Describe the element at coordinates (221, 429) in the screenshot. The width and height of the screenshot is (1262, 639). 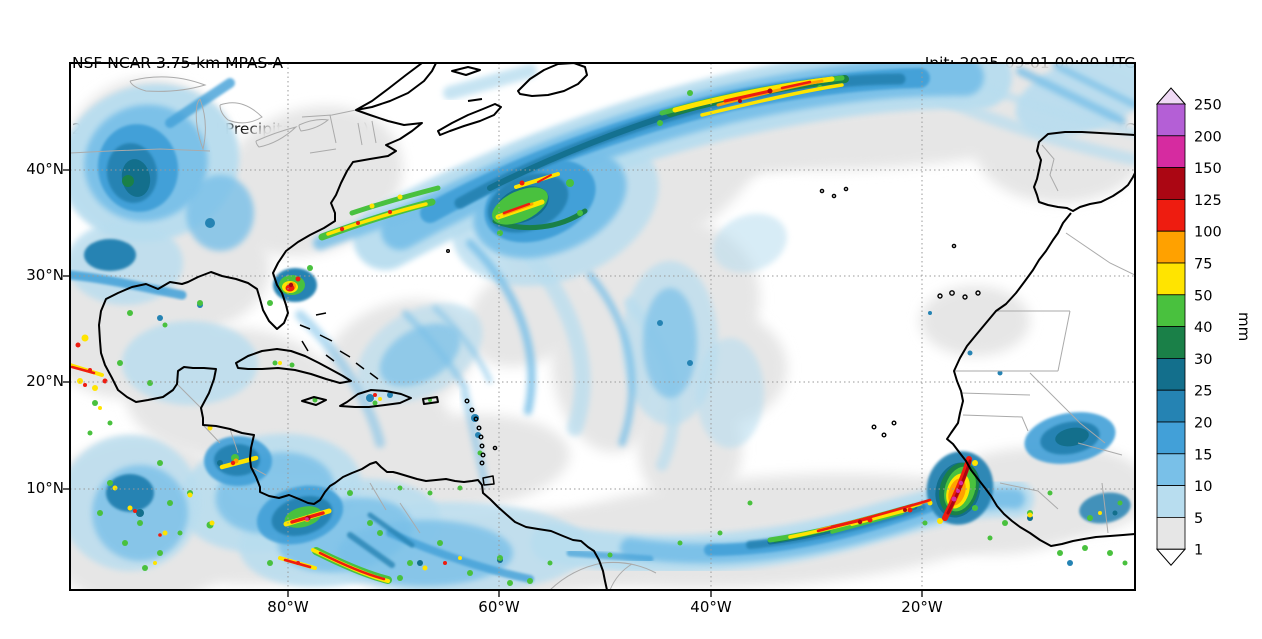
I see `central-america-borders` at that location.